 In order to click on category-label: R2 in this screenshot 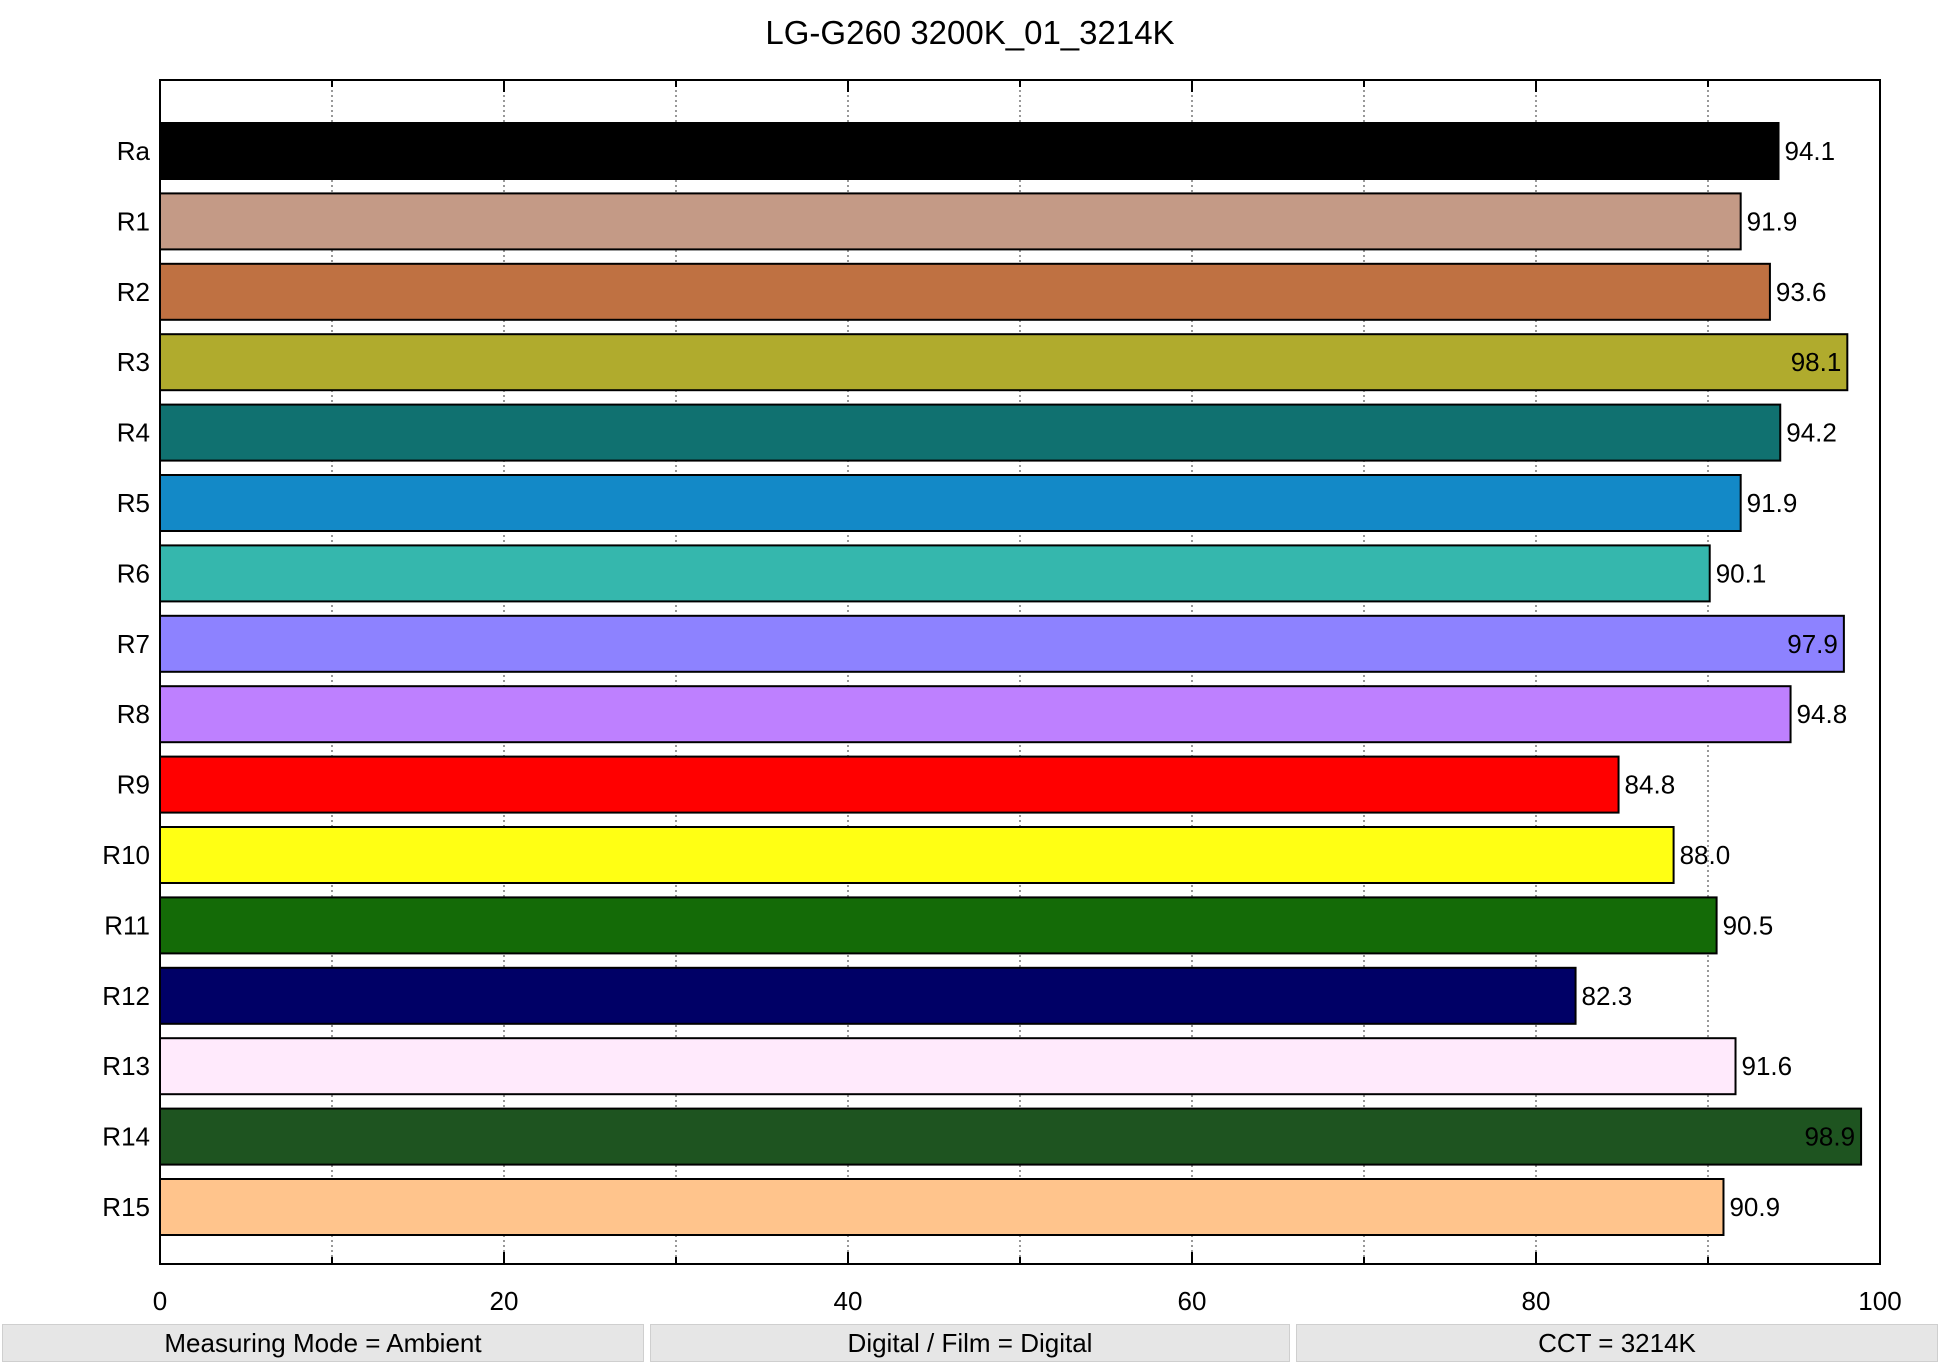, I will do `click(133, 292)`.